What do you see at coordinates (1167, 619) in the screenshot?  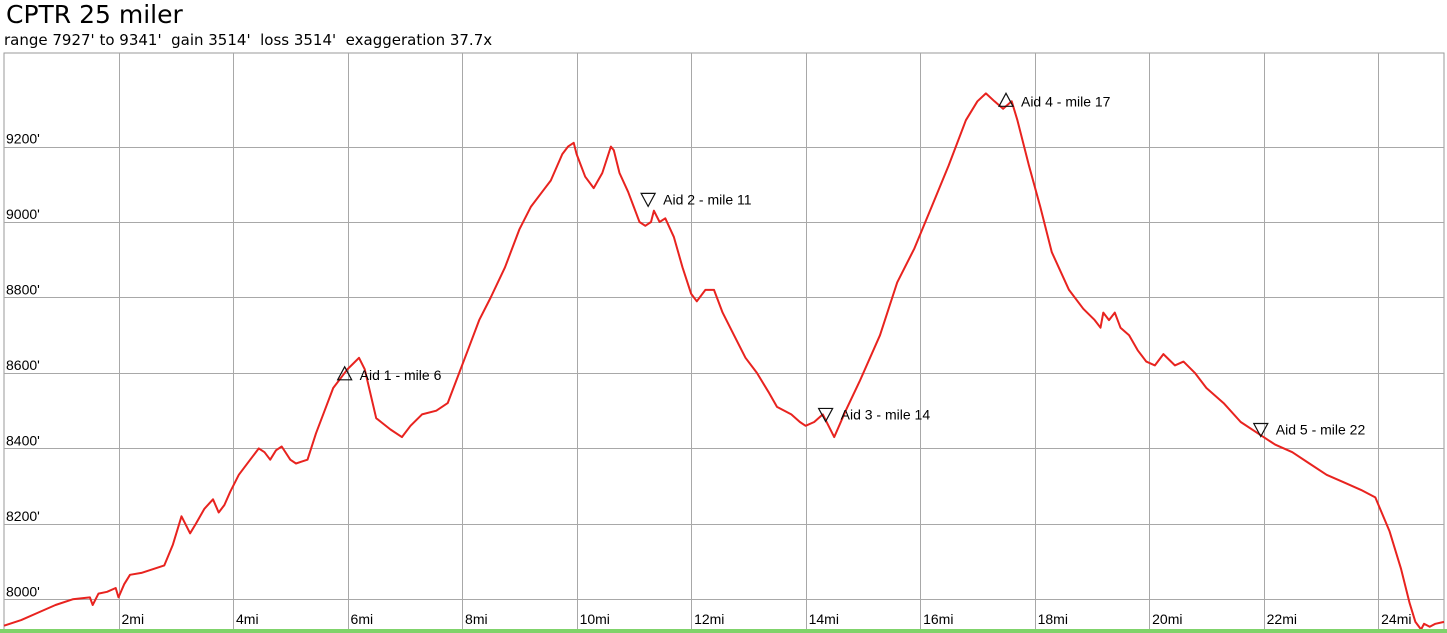 I see `x-tick-label-9: 20mi` at bounding box center [1167, 619].